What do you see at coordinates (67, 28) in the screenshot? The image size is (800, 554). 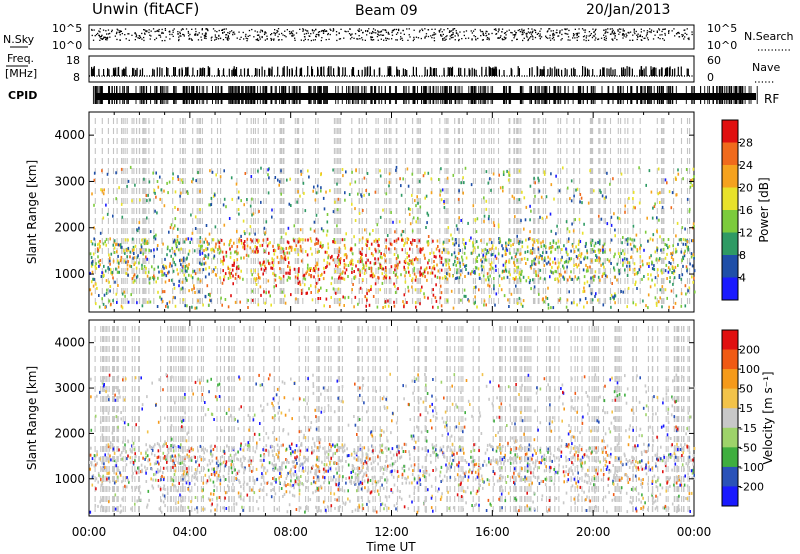 I see `noise-tick-top-left: 10^5` at bounding box center [67, 28].